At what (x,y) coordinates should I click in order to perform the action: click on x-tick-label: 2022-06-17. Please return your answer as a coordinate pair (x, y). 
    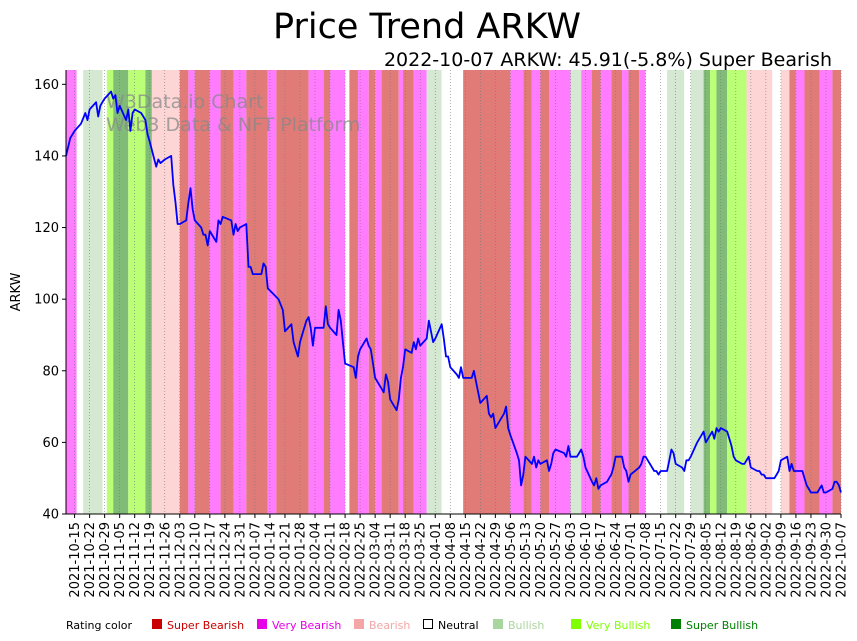
    Looking at the image, I should click on (601, 560).